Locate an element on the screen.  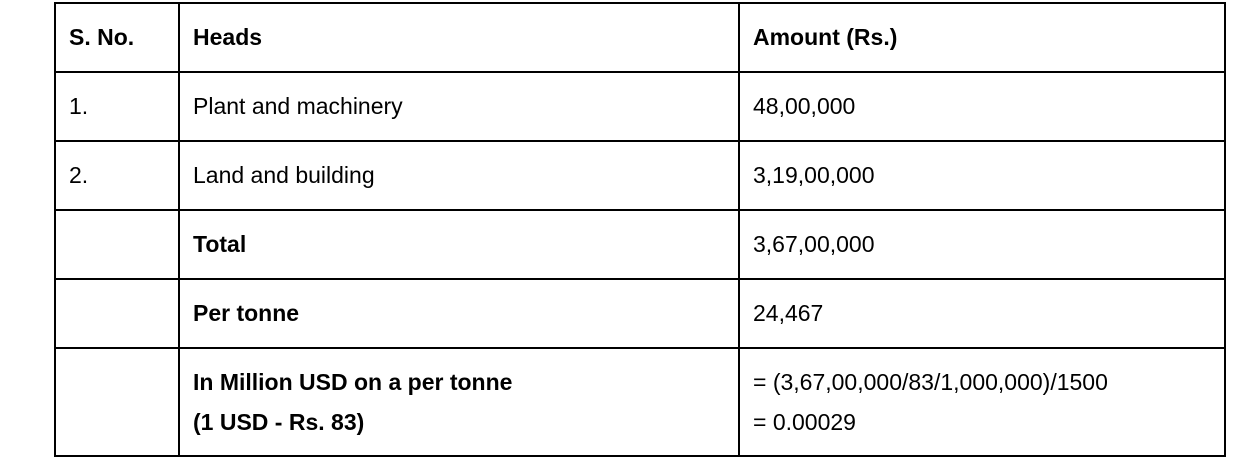
head-line-2: (1 USD - Rs. 83) is located at coordinates (279, 422).